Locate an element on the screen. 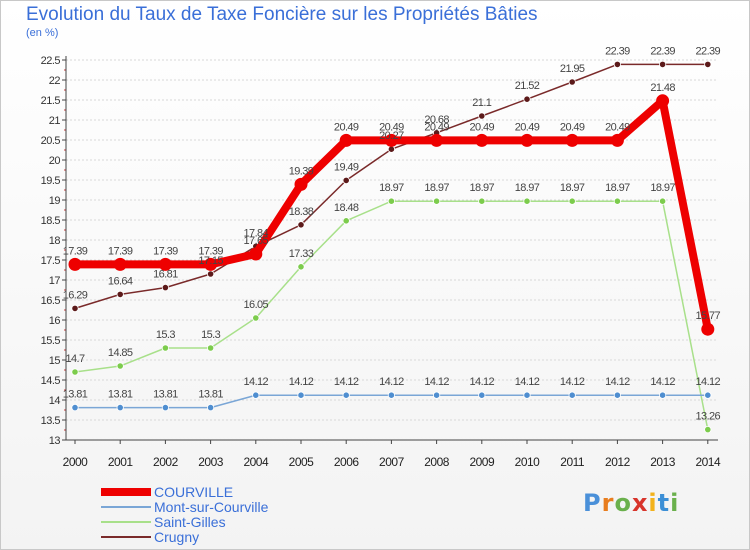 This screenshot has height=550, width=750. x-tick-label: 2006 is located at coordinates (347, 462).